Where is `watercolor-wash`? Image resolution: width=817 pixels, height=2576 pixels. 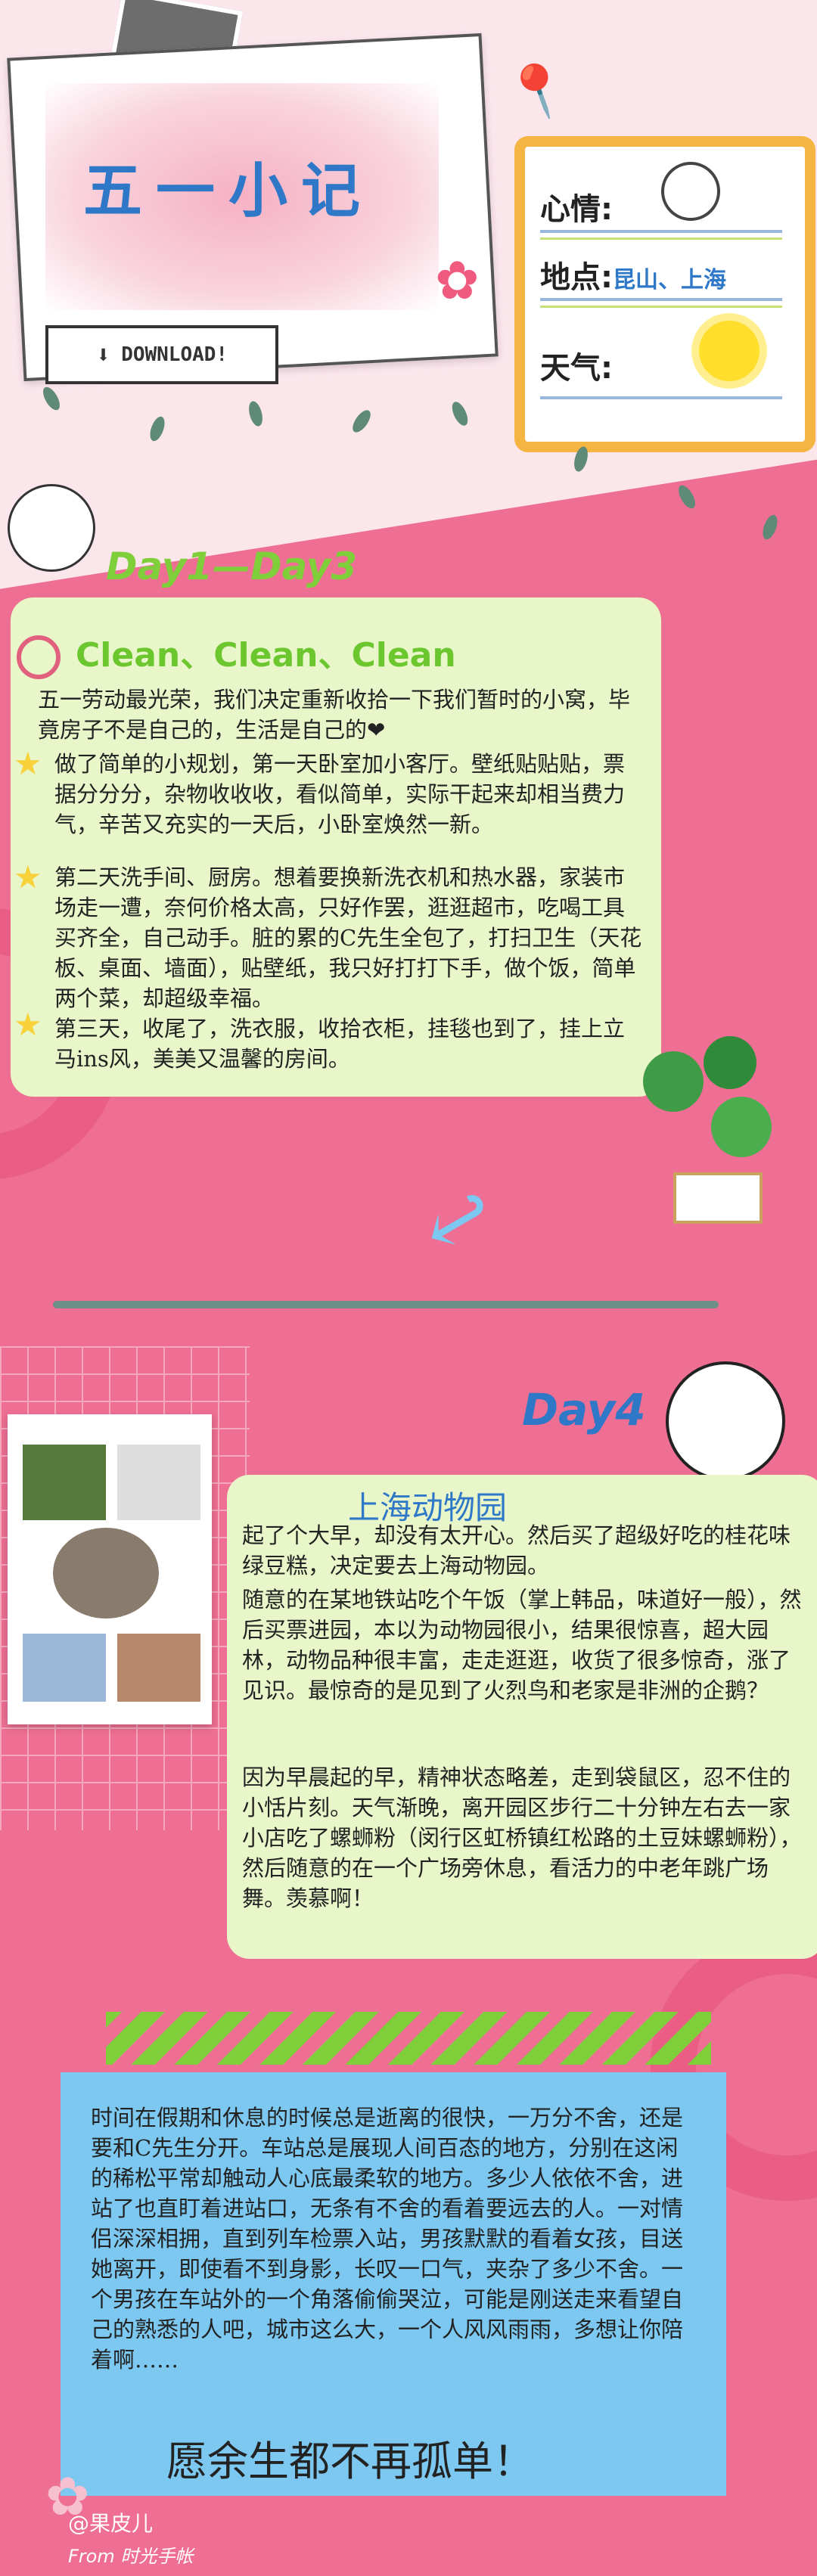
watercolor-wash is located at coordinates (242, 196).